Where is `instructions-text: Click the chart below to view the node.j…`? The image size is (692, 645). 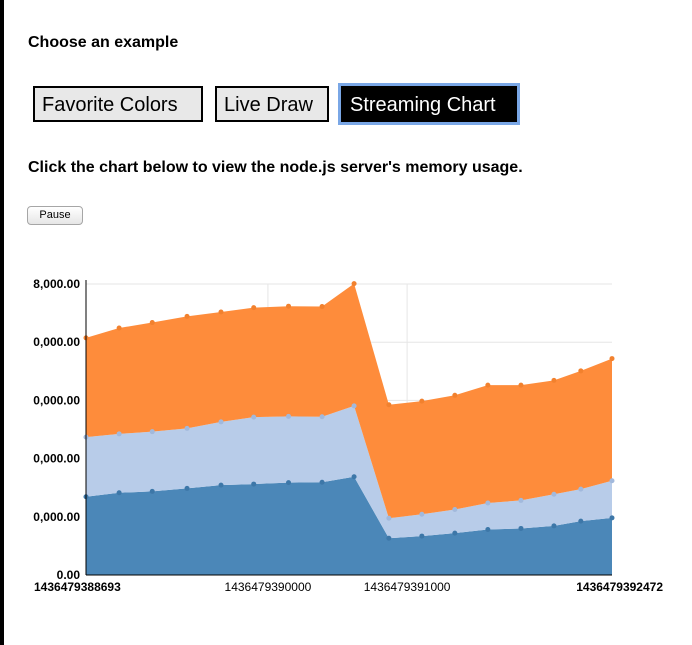 instructions-text: Click the chart below to view the node.j… is located at coordinates (275, 167).